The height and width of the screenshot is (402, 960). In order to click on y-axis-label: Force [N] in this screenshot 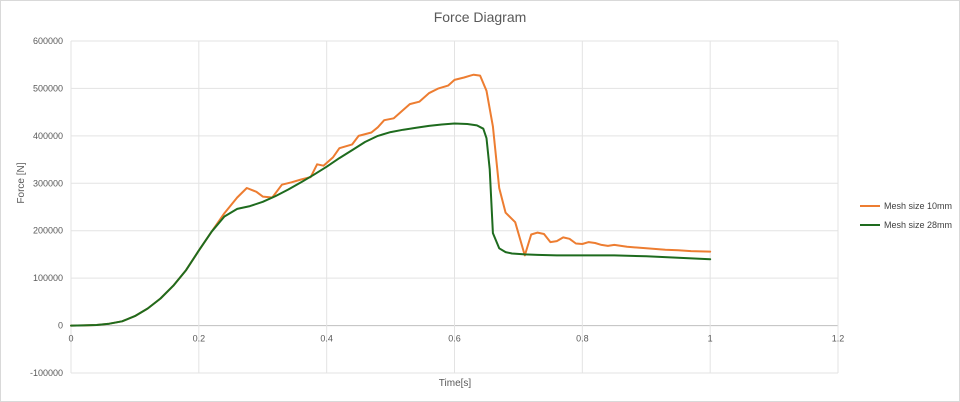, I will do `click(21, 182)`.